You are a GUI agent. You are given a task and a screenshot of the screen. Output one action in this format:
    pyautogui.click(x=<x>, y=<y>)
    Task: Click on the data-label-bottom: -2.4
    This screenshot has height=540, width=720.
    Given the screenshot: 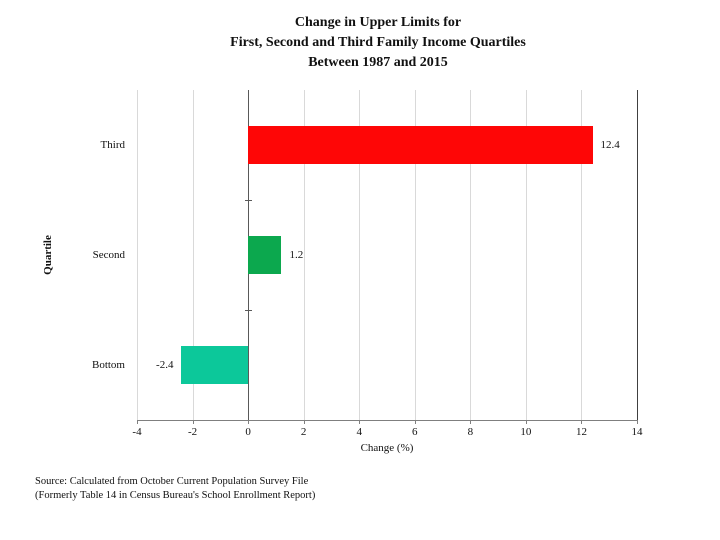 What is the action you would take?
    pyautogui.click(x=165, y=365)
    